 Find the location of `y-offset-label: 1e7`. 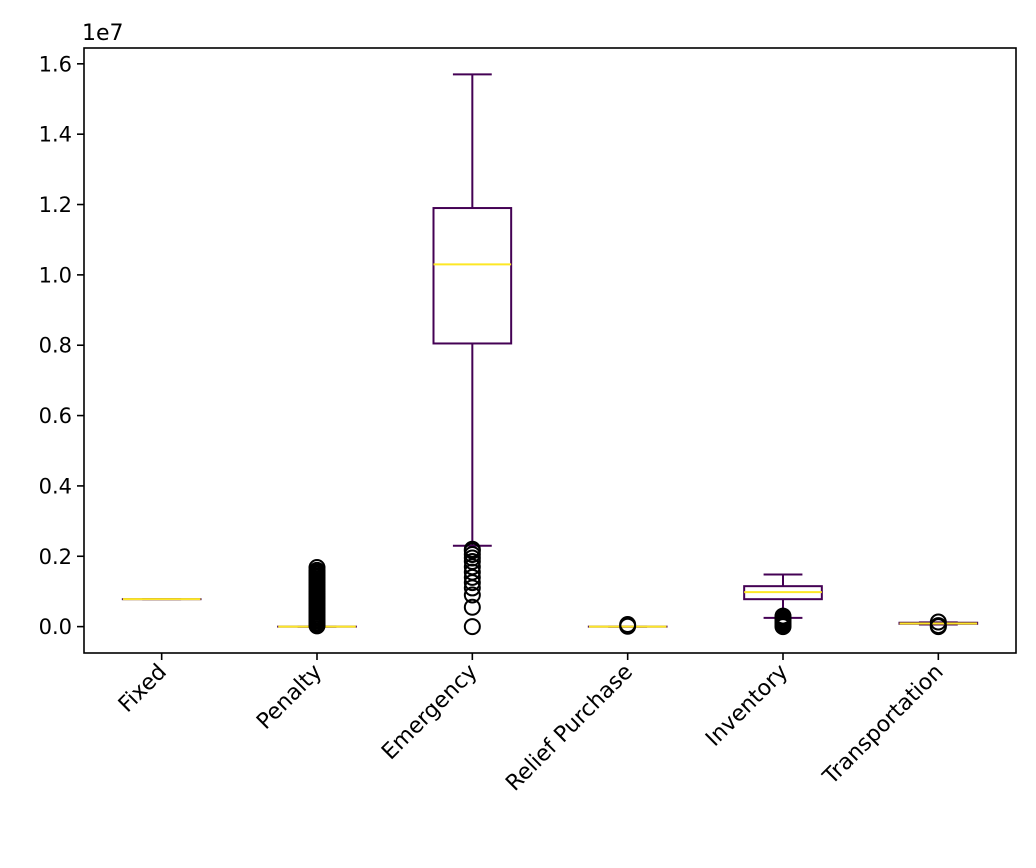

y-offset-label: 1e7 is located at coordinates (103, 33).